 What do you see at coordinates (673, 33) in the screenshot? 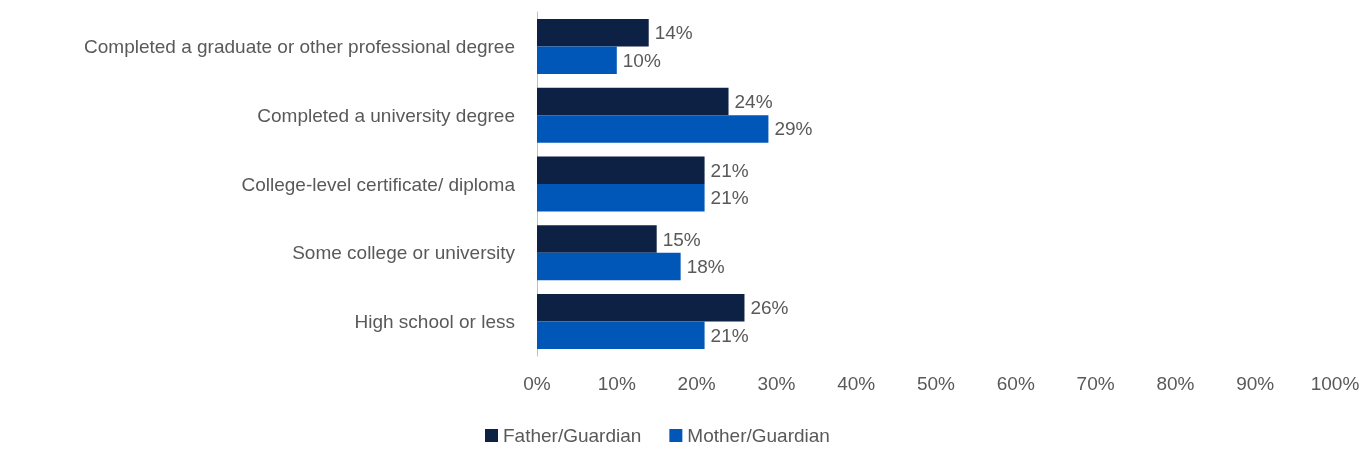
I see `data-label: 14%` at bounding box center [673, 33].